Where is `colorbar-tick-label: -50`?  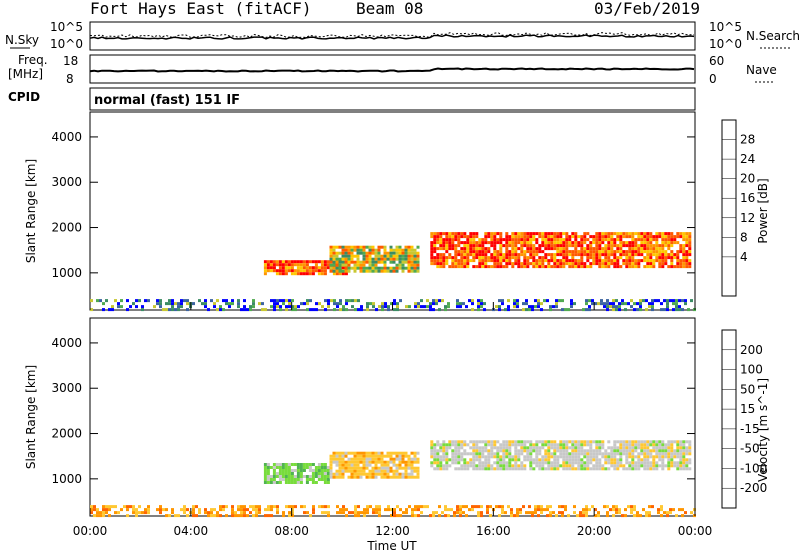 colorbar-tick-label: -50 is located at coordinates (750, 449).